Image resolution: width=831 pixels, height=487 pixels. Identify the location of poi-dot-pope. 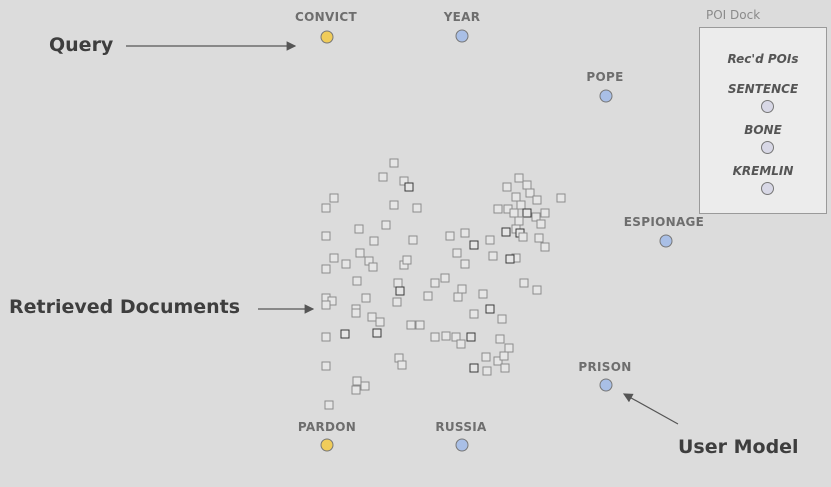
(606, 96).